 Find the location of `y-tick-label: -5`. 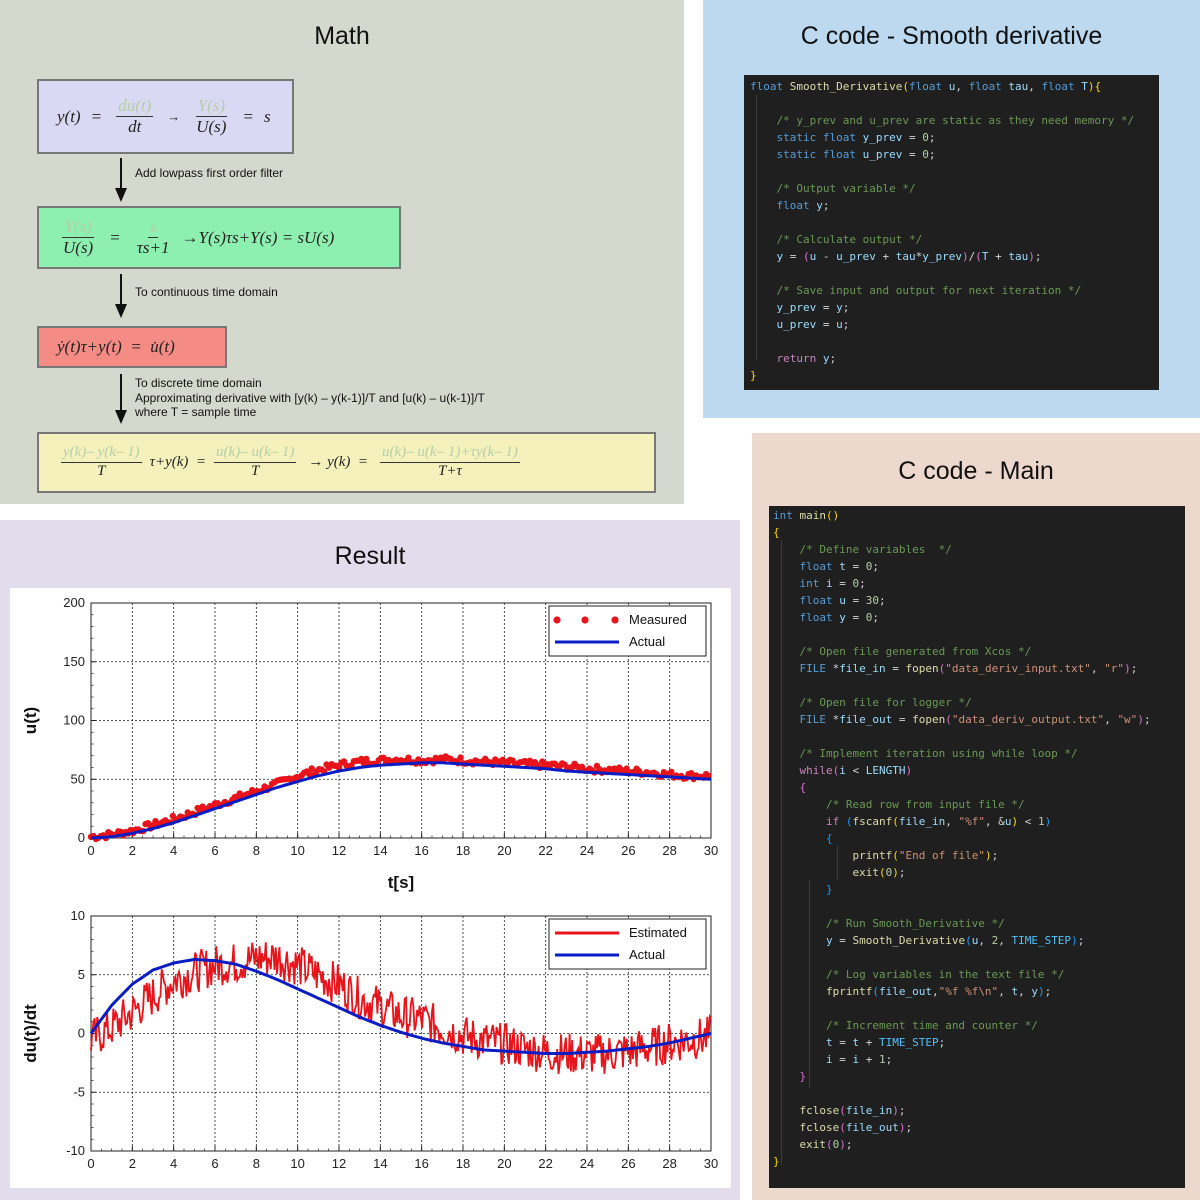

y-tick-label: -5 is located at coordinates (79, 1091).